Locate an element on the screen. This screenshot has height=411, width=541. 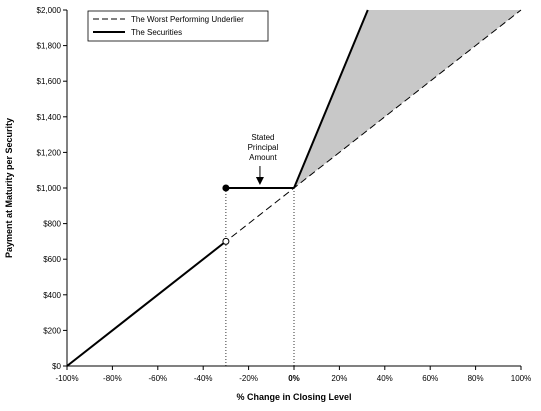
x-tick-label: 100% is located at coordinates (521, 378).